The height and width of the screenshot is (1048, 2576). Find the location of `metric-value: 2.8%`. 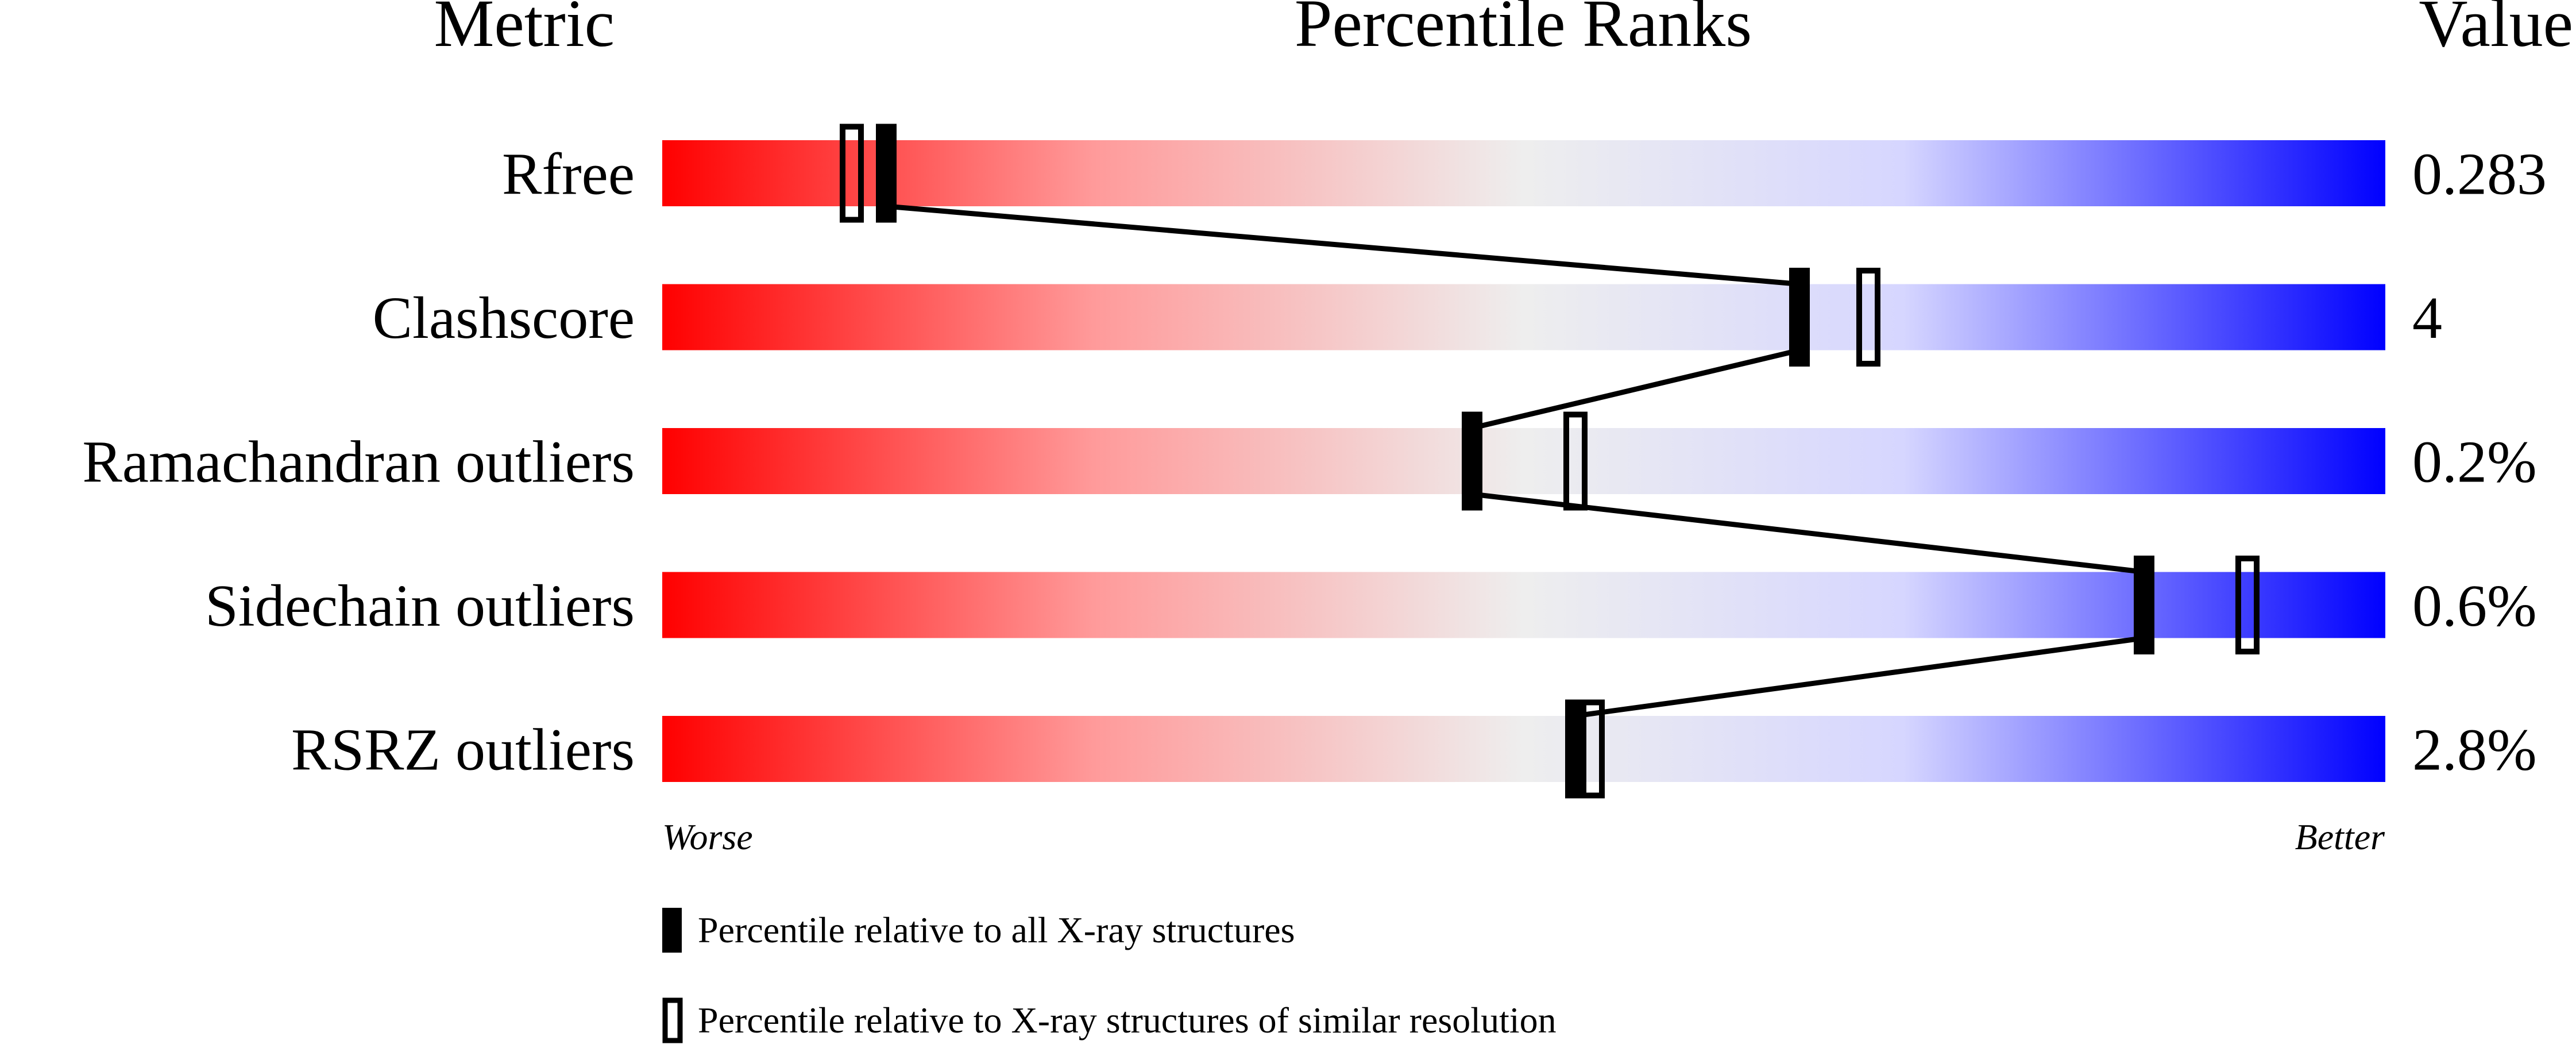

metric-value: 2.8% is located at coordinates (2474, 750).